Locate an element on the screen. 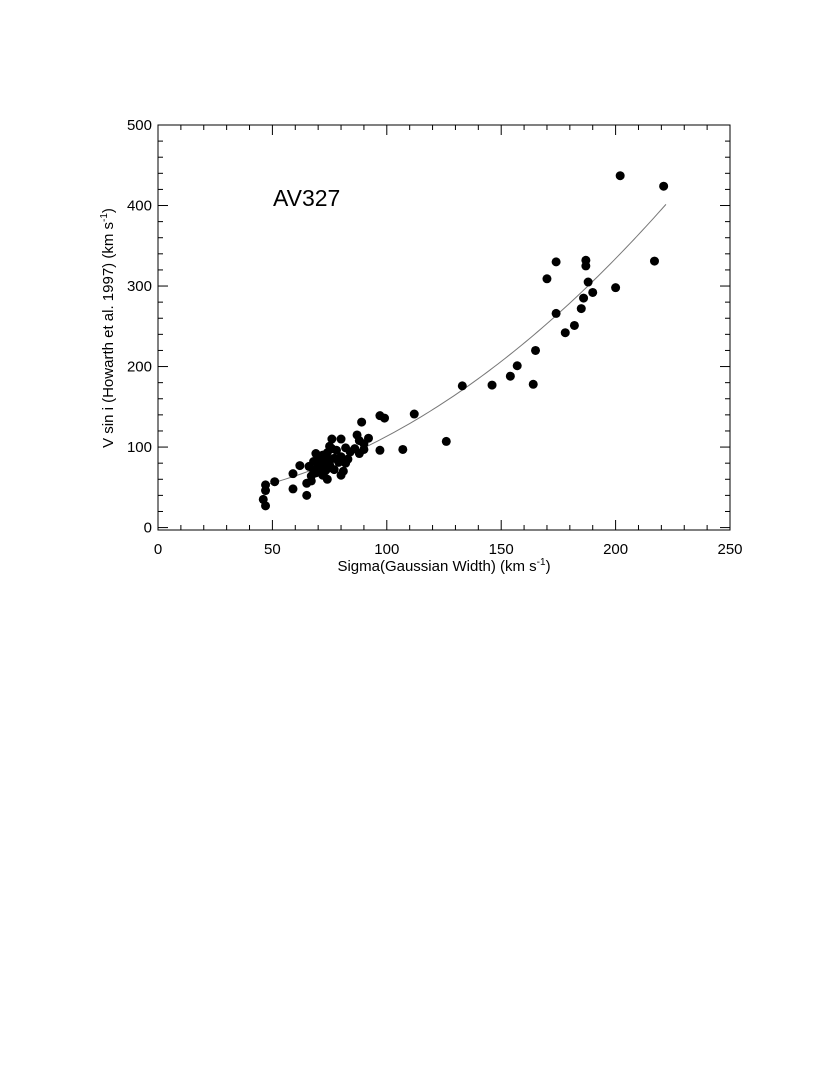 The width and height of the screenshot is (830, 1075). y-tick-label: 400 is located at coordinates (139, 206).